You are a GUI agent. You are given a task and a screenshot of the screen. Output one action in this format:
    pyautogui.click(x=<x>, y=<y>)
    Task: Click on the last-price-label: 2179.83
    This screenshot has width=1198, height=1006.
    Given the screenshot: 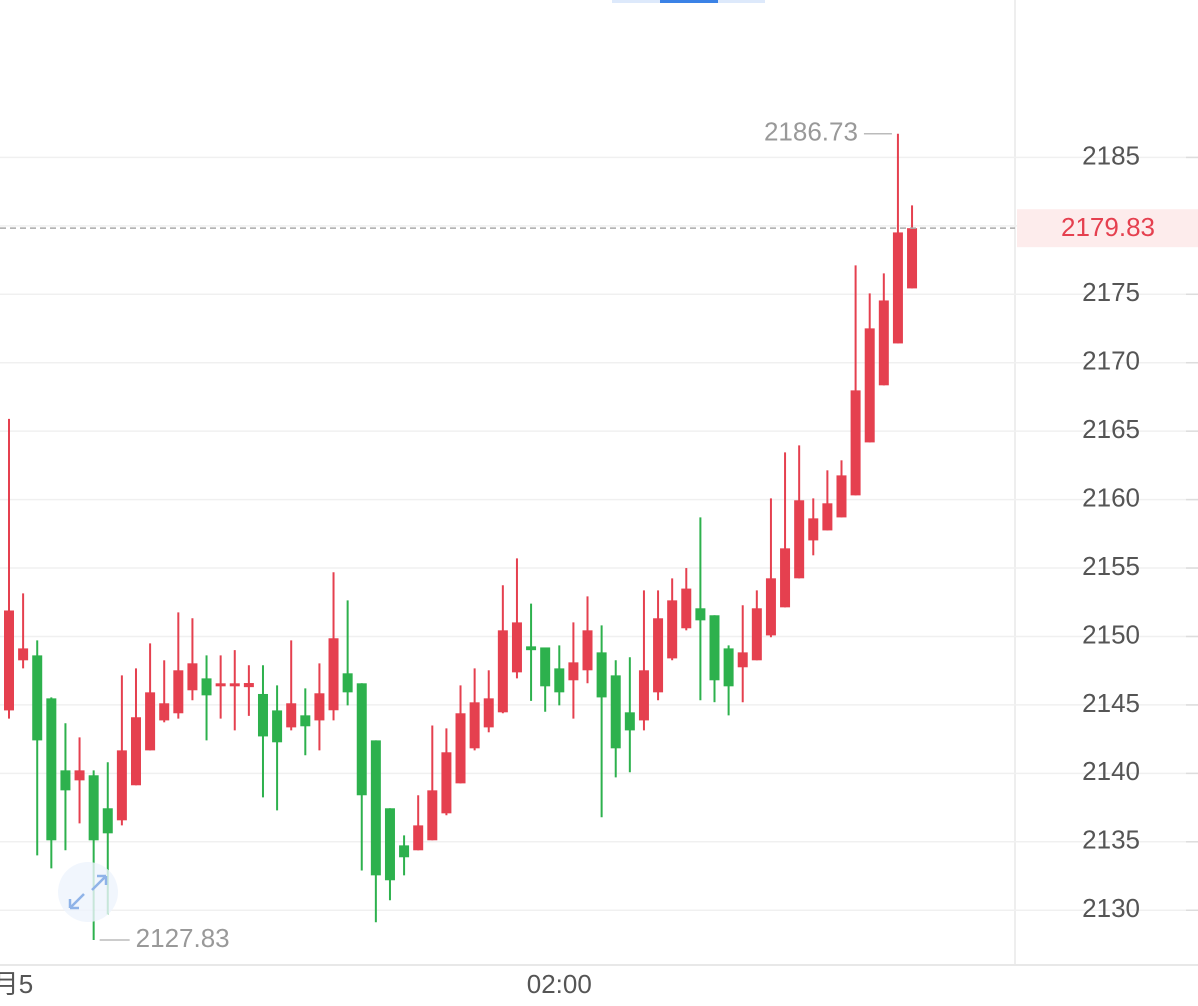 What is the action you would take?
    pyautogui.click(x=1108, y=227)
    